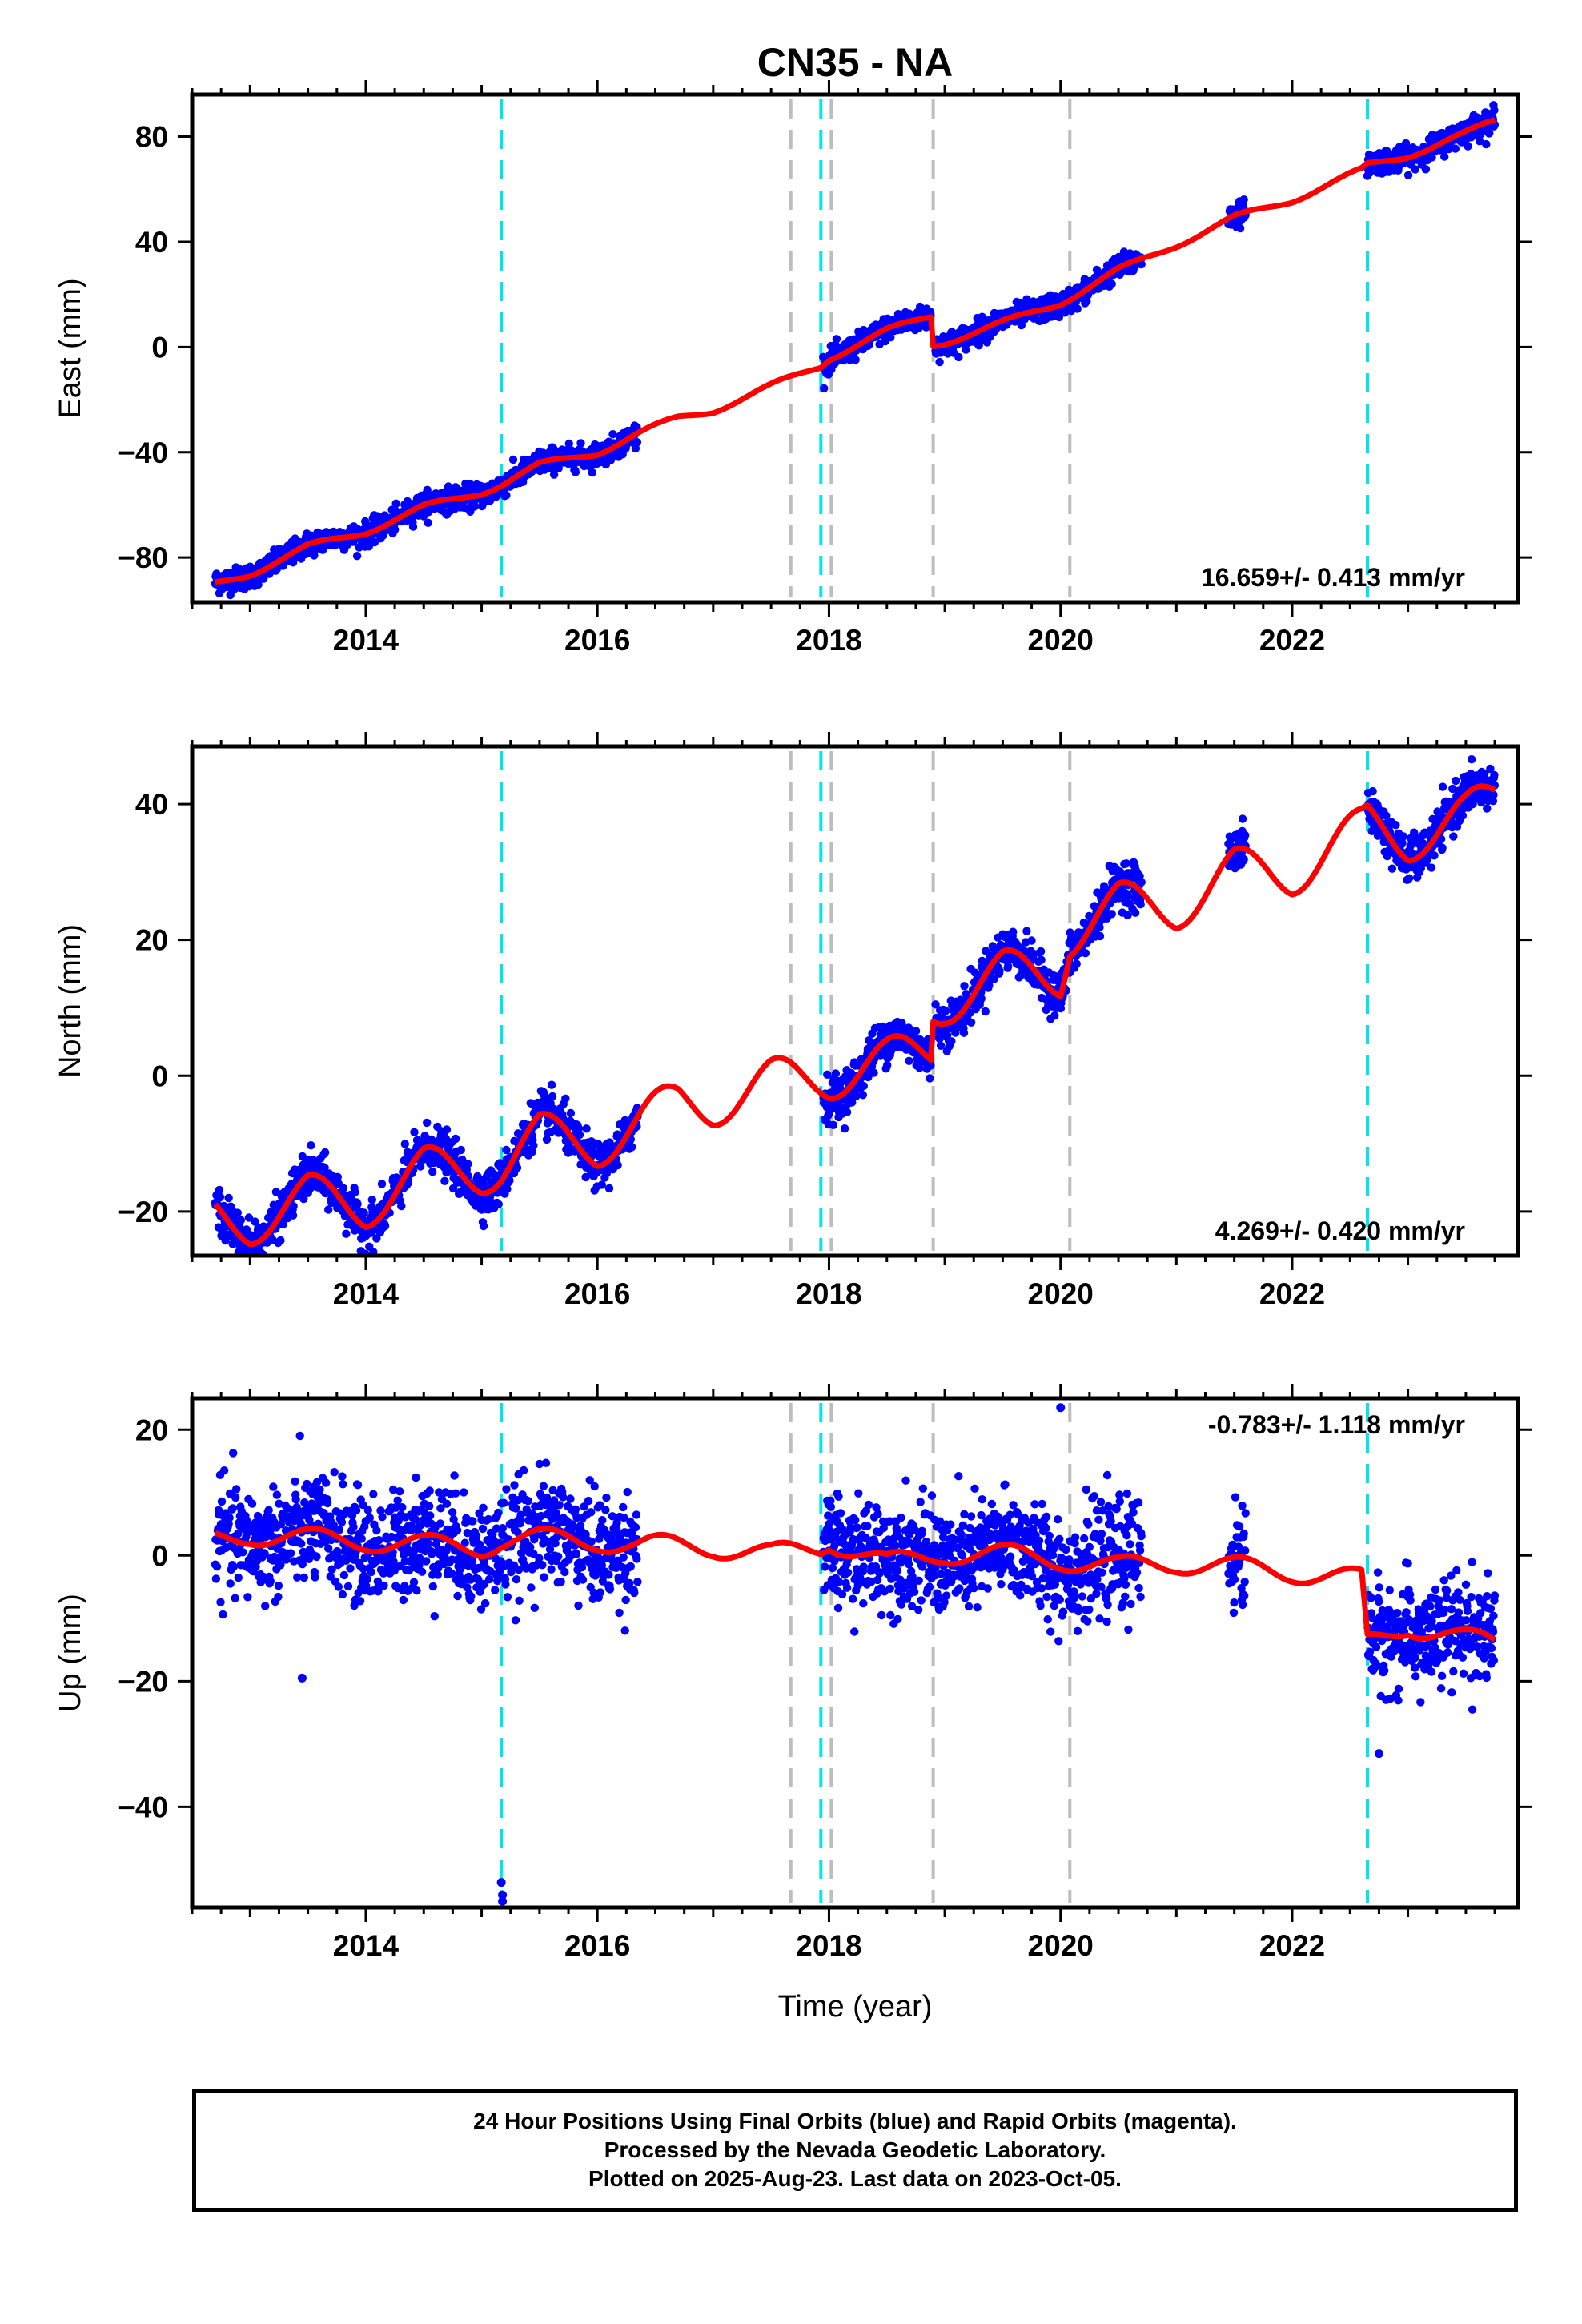 This screenshot has width=1582, height=2324. I want to click on x-tick-label: 2020, so click(1061, 1294).